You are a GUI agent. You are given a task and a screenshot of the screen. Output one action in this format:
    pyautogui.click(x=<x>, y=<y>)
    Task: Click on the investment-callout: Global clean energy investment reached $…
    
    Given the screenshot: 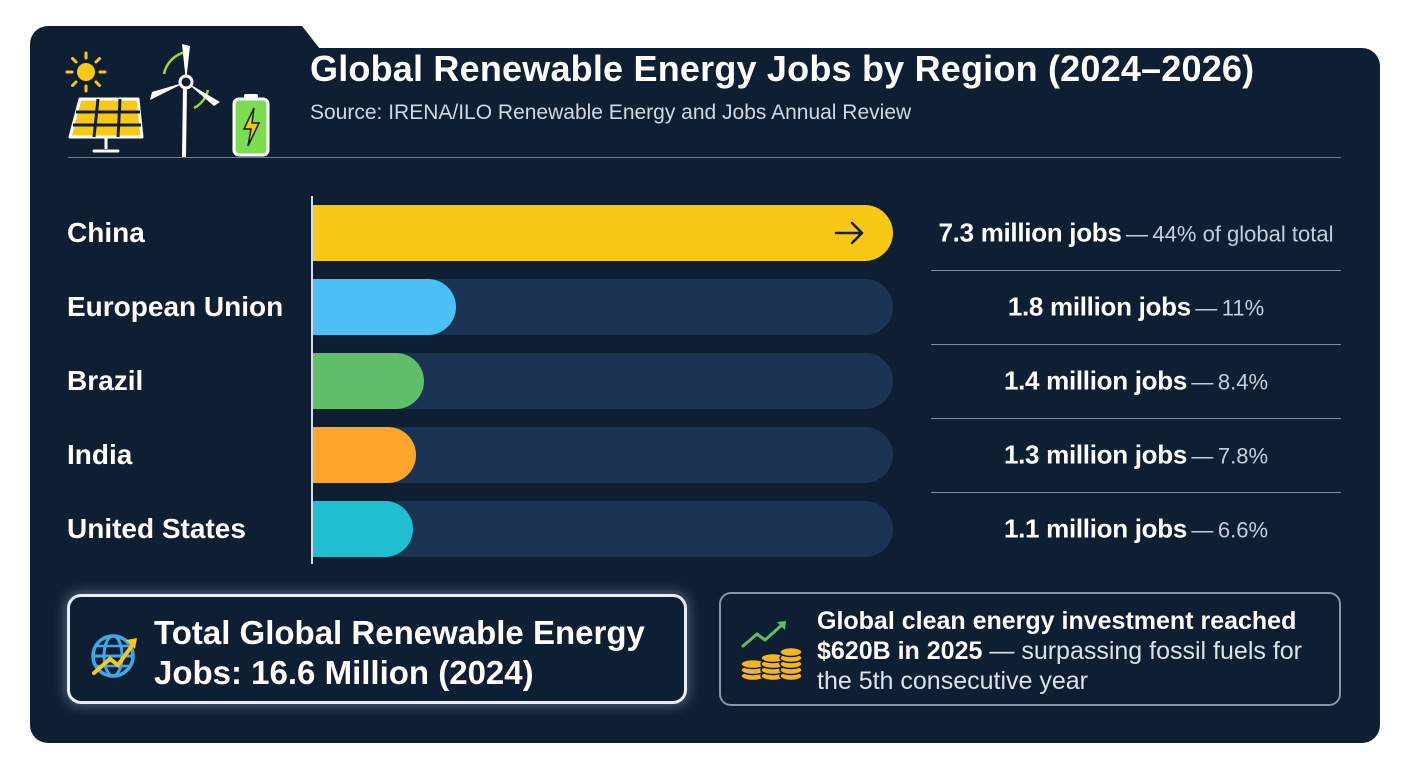 What is the action you would take?
    pyautogui.click(x=1030, y=649)
    